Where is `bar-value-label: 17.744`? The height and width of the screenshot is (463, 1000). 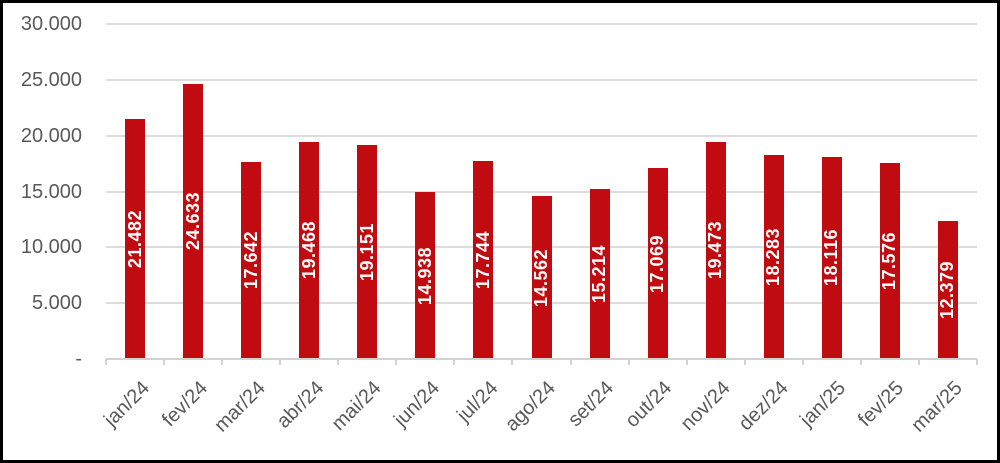
bar-value-label: 17.744 is located at coordinates (482, 259).